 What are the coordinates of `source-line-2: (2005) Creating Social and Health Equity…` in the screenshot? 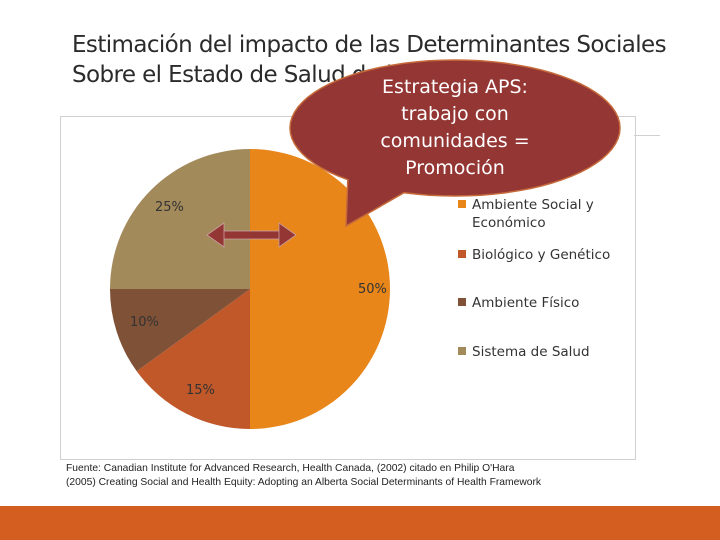 It's located at (304, 482).